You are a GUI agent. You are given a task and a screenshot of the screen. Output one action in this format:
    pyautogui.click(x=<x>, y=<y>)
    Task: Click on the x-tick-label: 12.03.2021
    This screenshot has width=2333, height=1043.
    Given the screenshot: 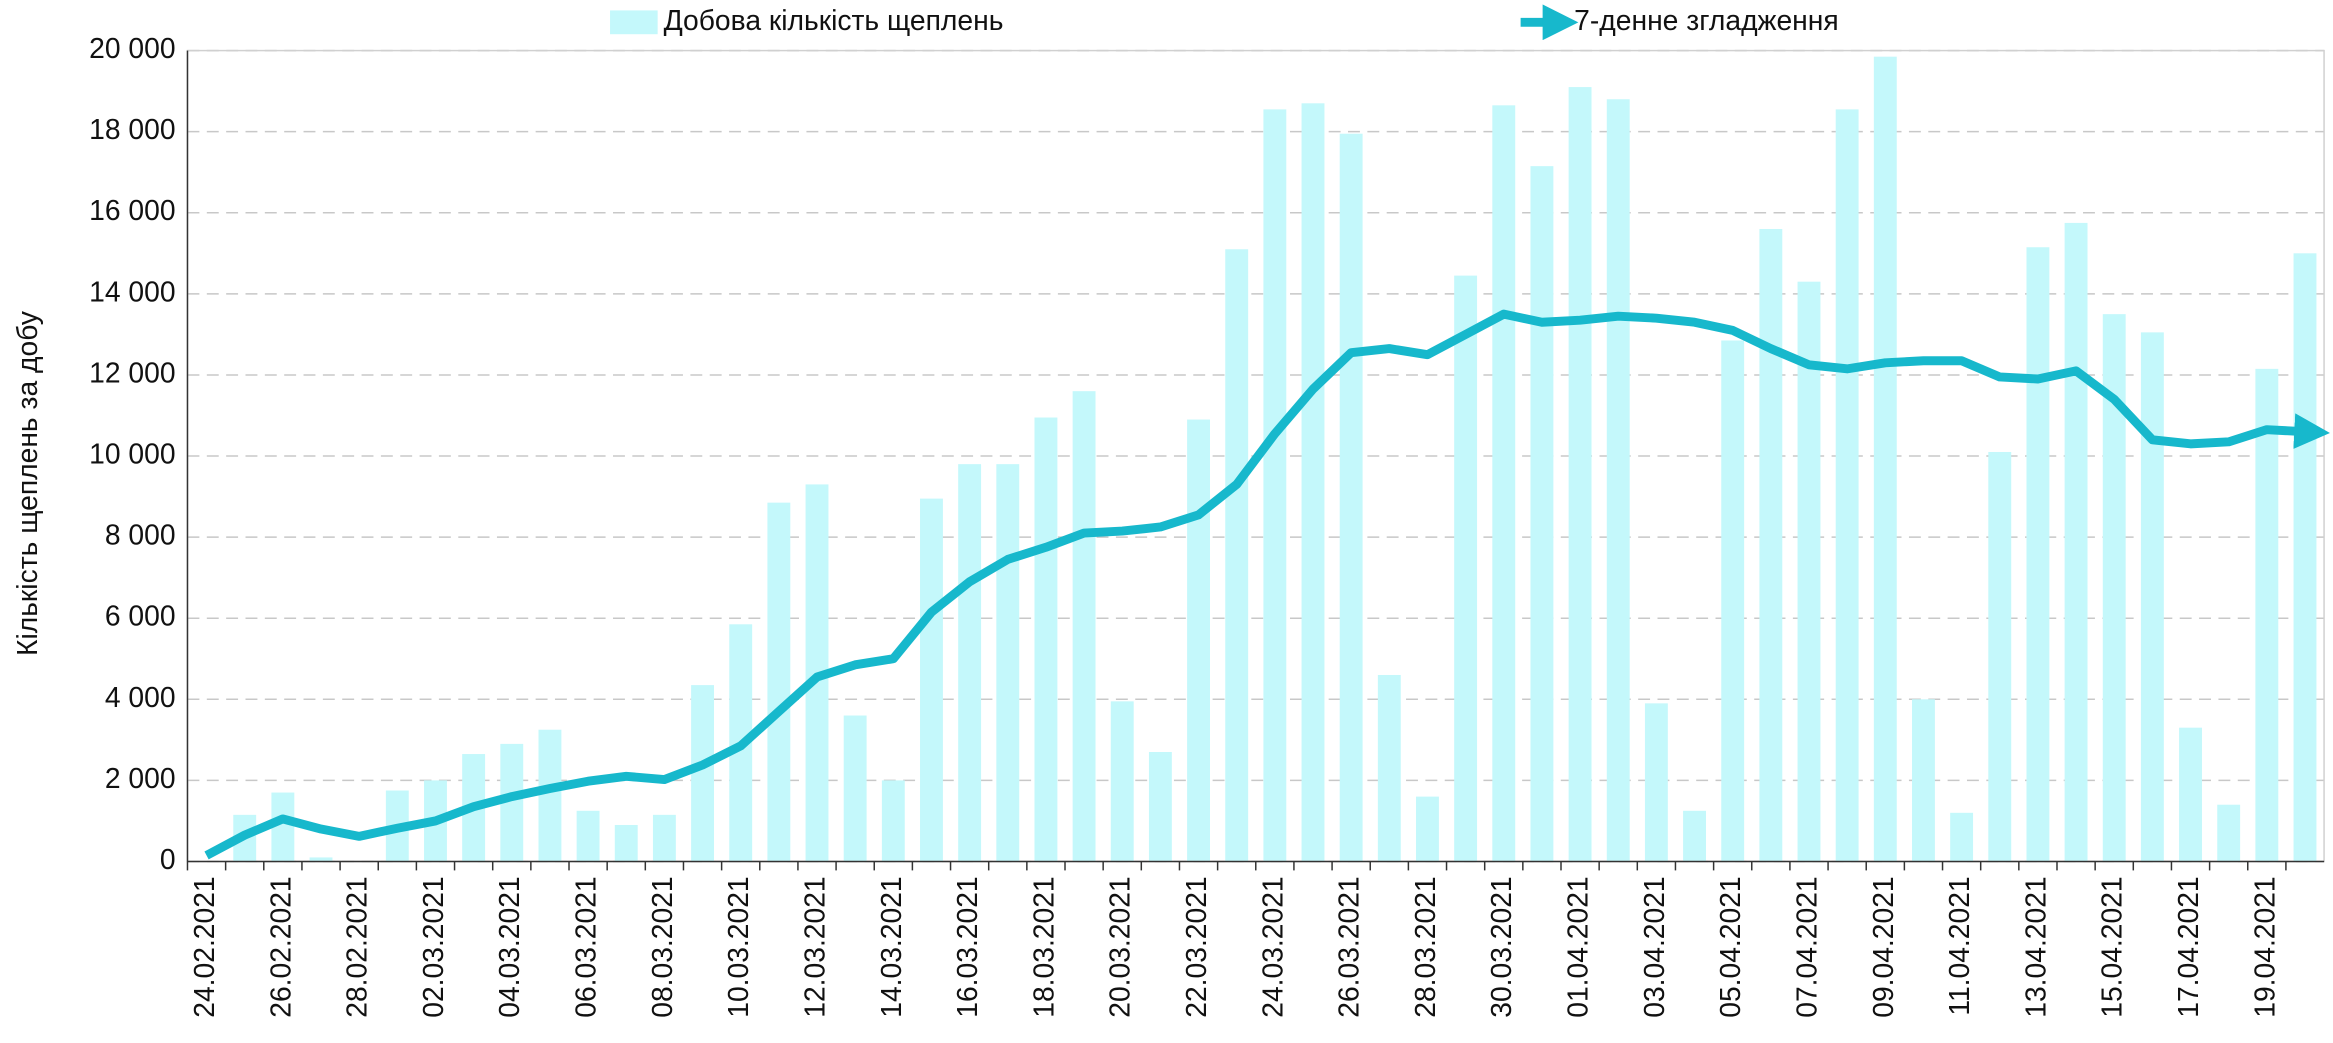 What is the action you would take?
    pyautogui.click(x=814, y=946)
    